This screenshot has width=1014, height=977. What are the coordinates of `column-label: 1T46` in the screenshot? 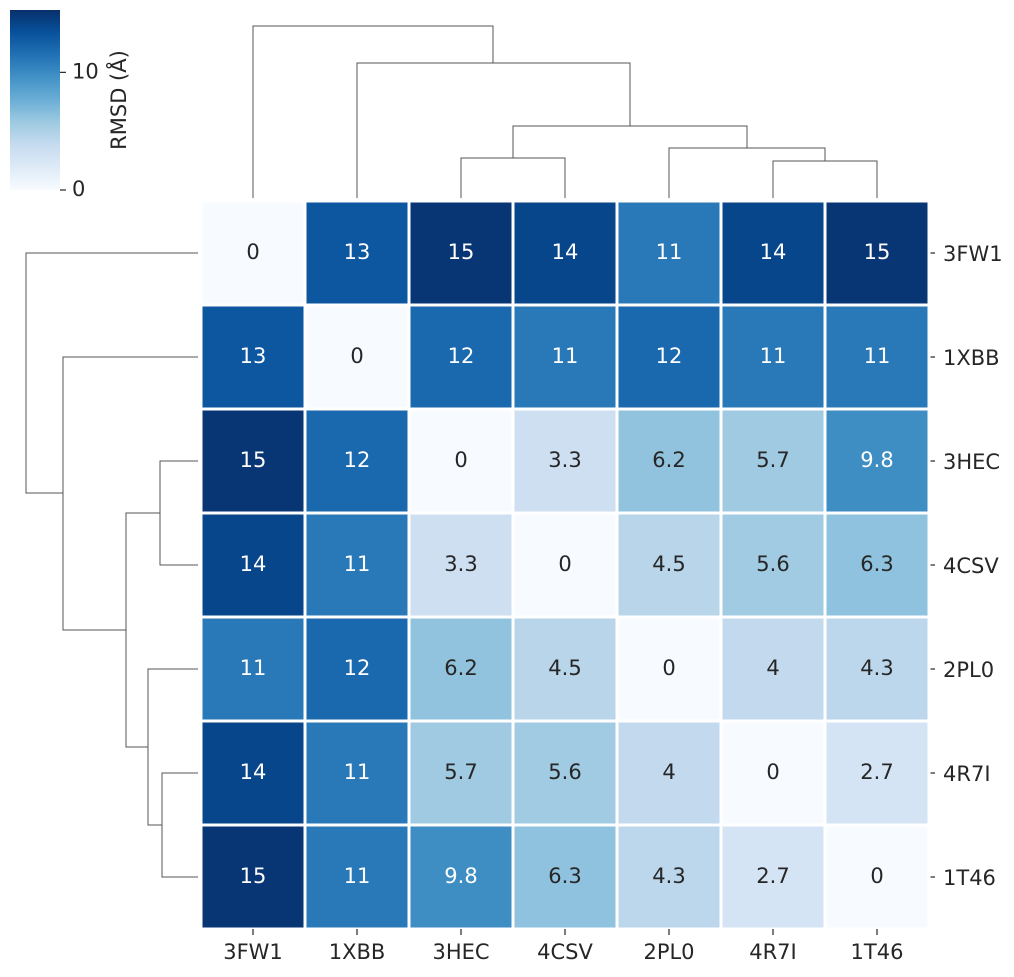 It's located at (877, 952).